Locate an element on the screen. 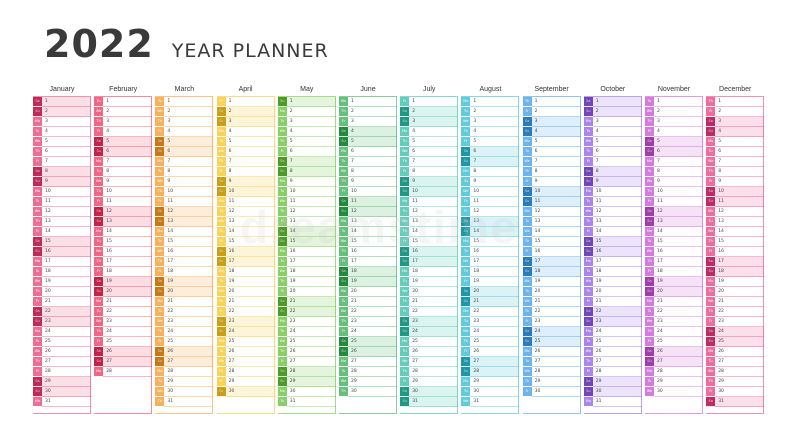  day-row: Fr 25 is located at coordinates (674, 341).